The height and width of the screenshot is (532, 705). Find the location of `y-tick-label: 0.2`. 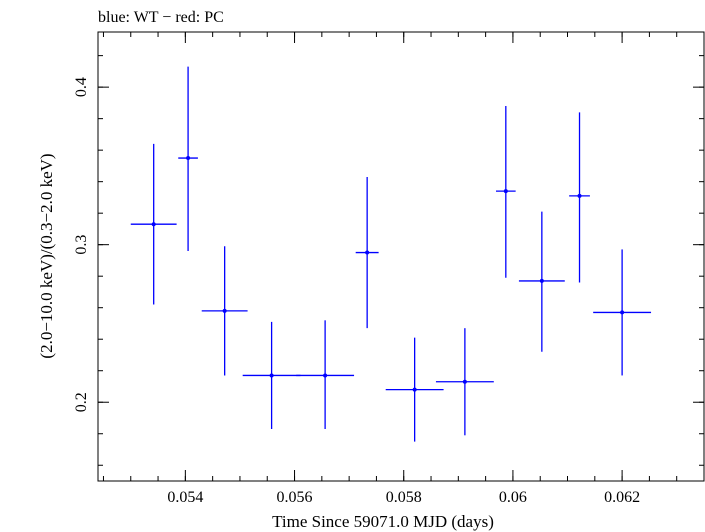

y-tick-label: 0.2 is located at coordinates (81, 402).